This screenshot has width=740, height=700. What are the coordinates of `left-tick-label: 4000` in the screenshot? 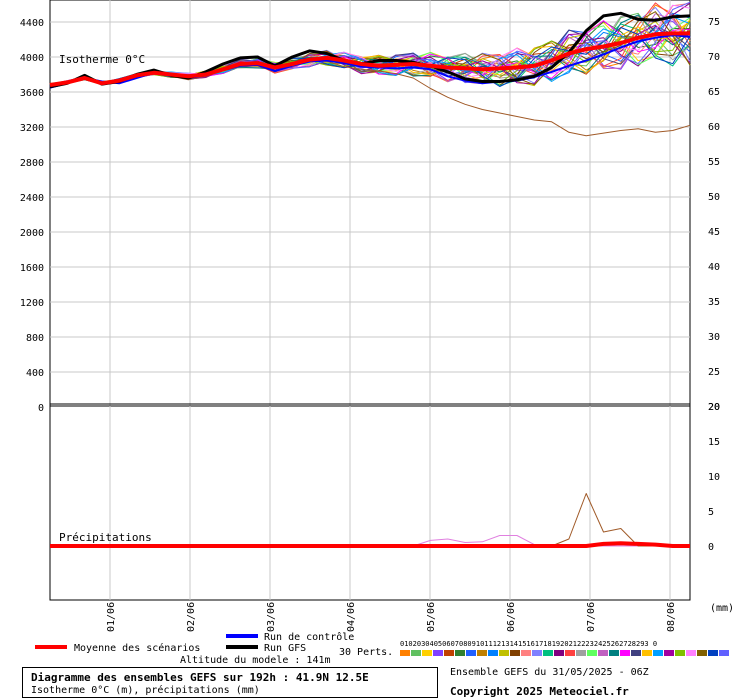 It's located at (32, 58).